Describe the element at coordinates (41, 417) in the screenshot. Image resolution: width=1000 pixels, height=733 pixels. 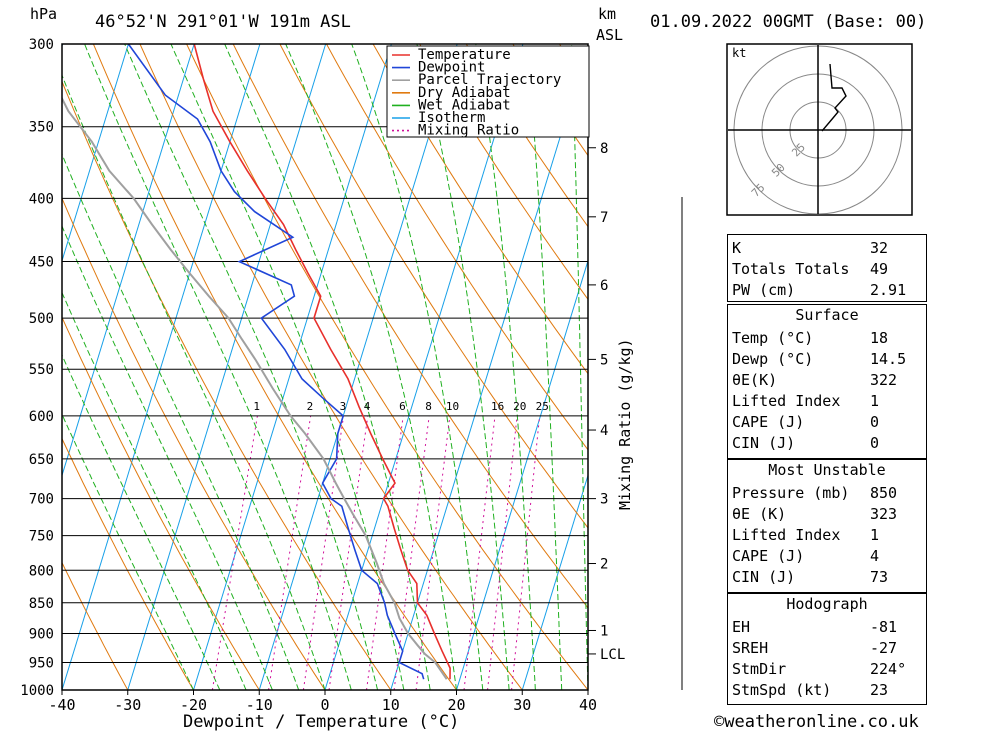
I see `pressure-tick-label: 600` at that location.